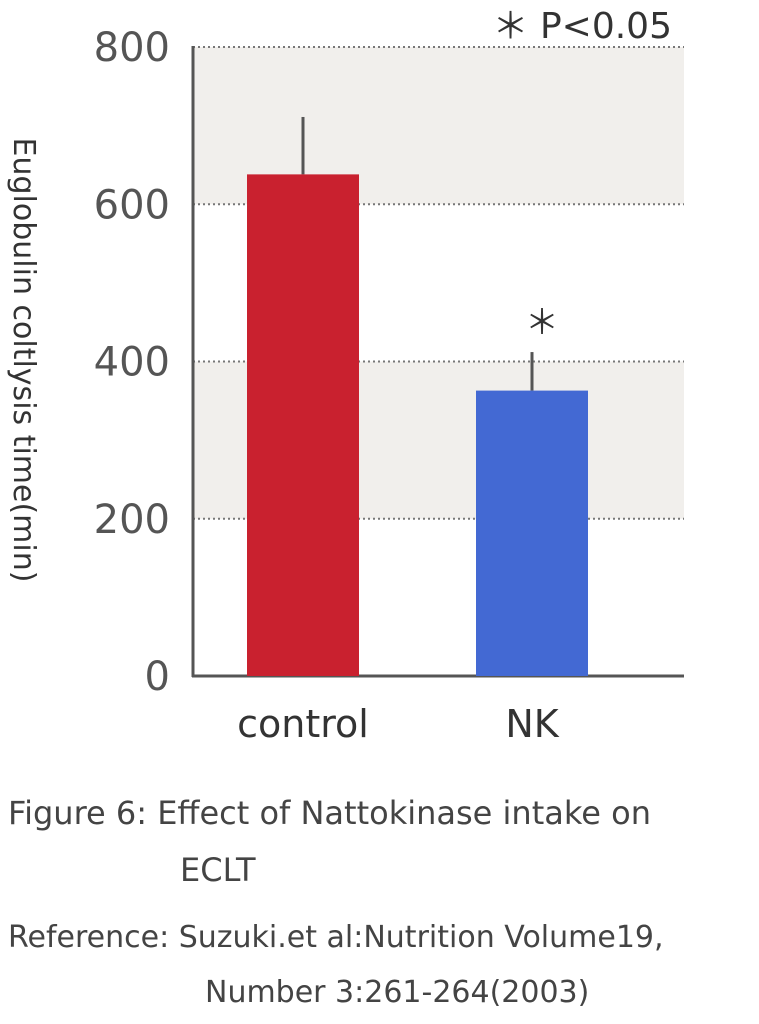  I want to click on y-tick-label: 200, so click(132, 520).